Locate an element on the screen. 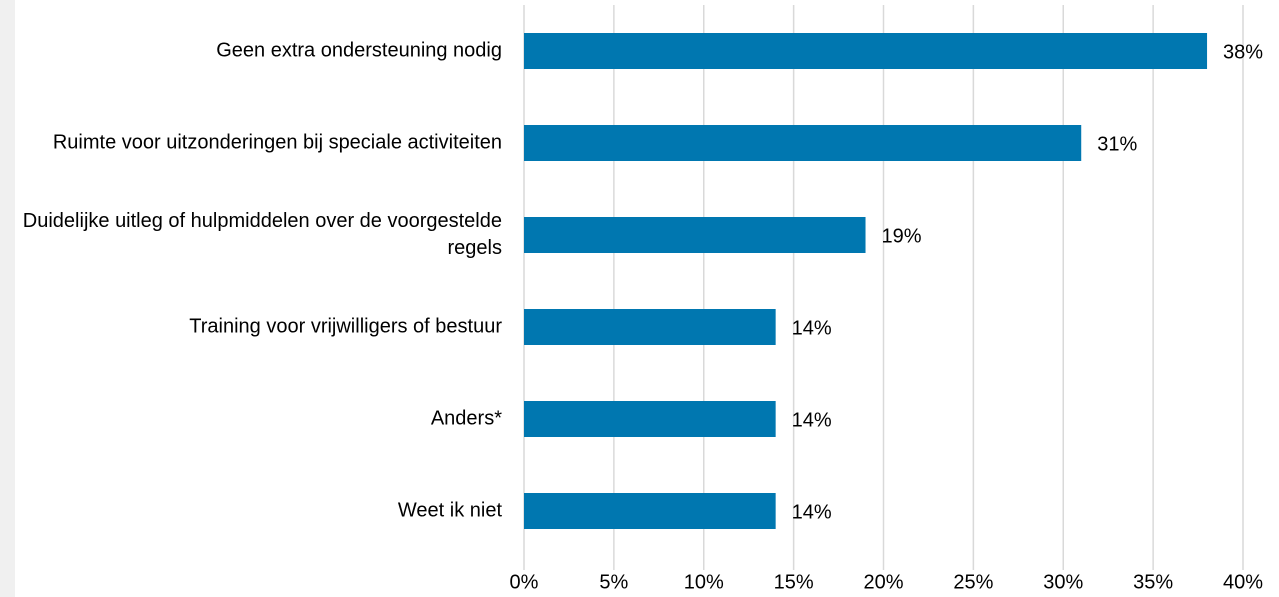 Image resolution: width=1279 pixels, height=597 pixels. category-label: Geen extra ondersteuning nodig is located at coordinates (359, 50).